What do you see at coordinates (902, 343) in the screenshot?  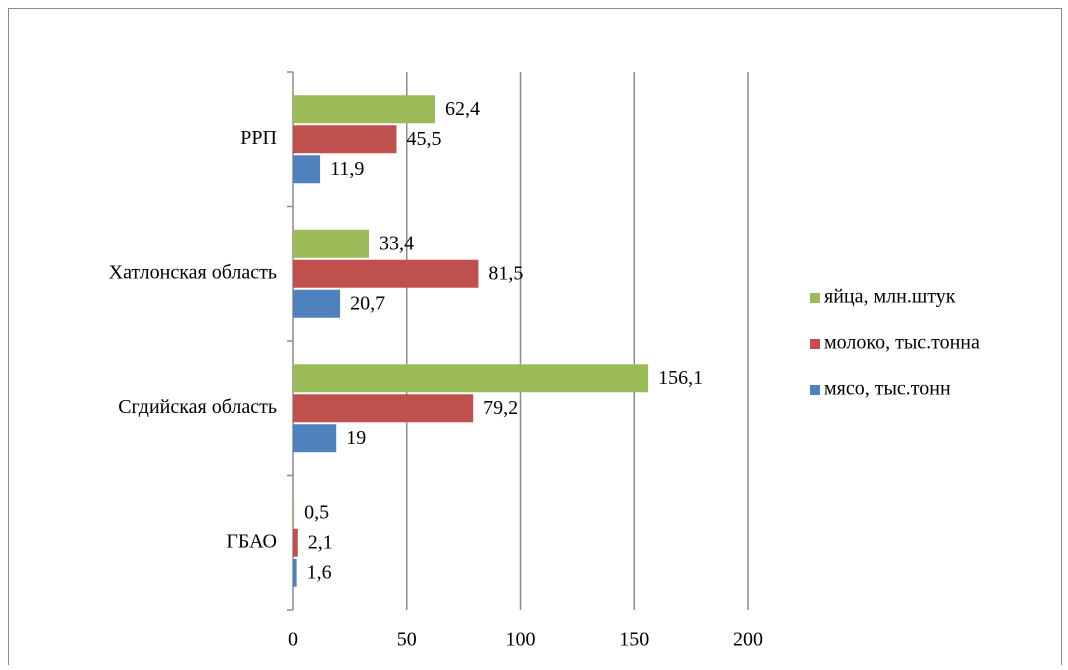 I see `legend-label: молоко, тыс.тонна` at bounding box center [902, 343].